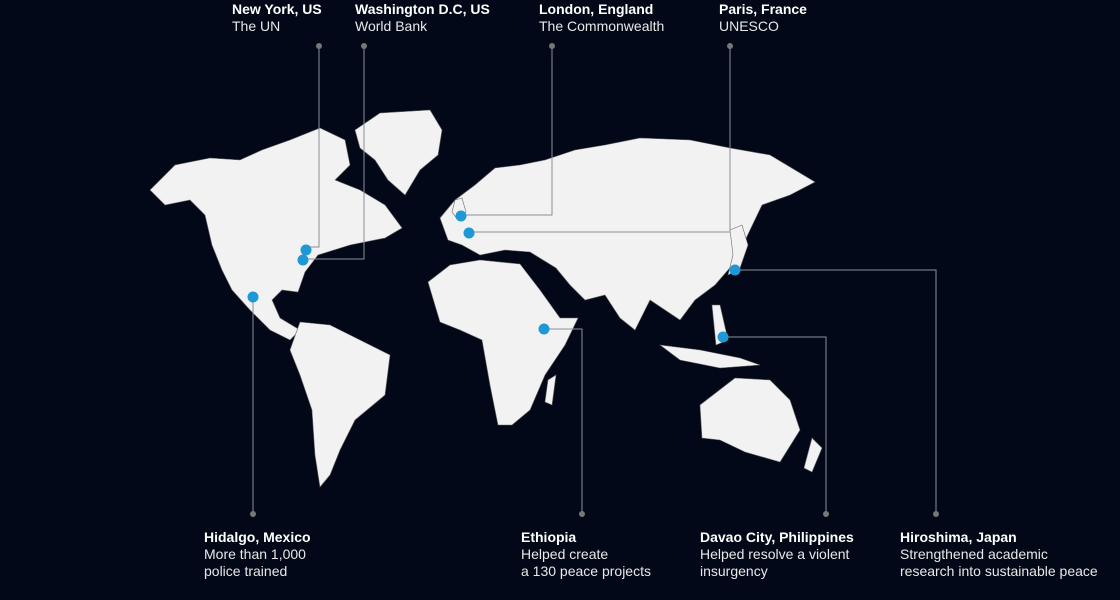 This screenshot has height=600, width=1120. Describe the element at coordinates (507, 131) in the screenshot. I see `leader-london` at that location.